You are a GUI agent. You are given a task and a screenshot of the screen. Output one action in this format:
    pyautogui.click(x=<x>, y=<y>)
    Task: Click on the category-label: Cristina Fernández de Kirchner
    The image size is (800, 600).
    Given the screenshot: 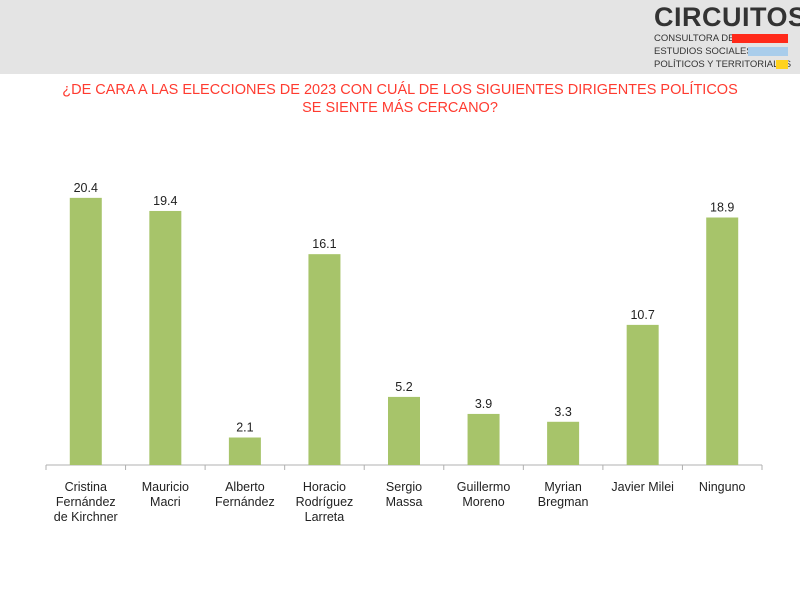 What is the action you would take?
    pyautogui.click(x=86, y=502)
    